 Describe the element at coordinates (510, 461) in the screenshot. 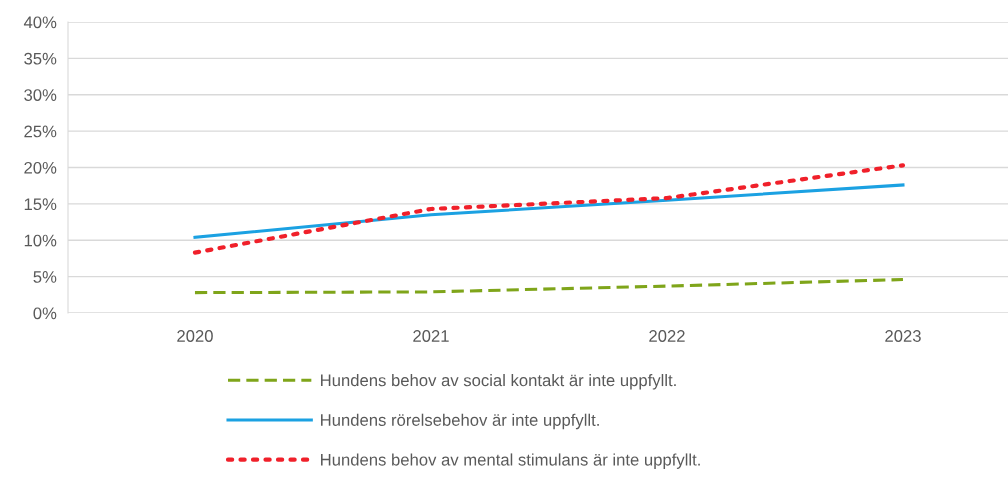

I see `legend-label: Hundens behov av mental stimulans är inte uppfyllt.` at that location.